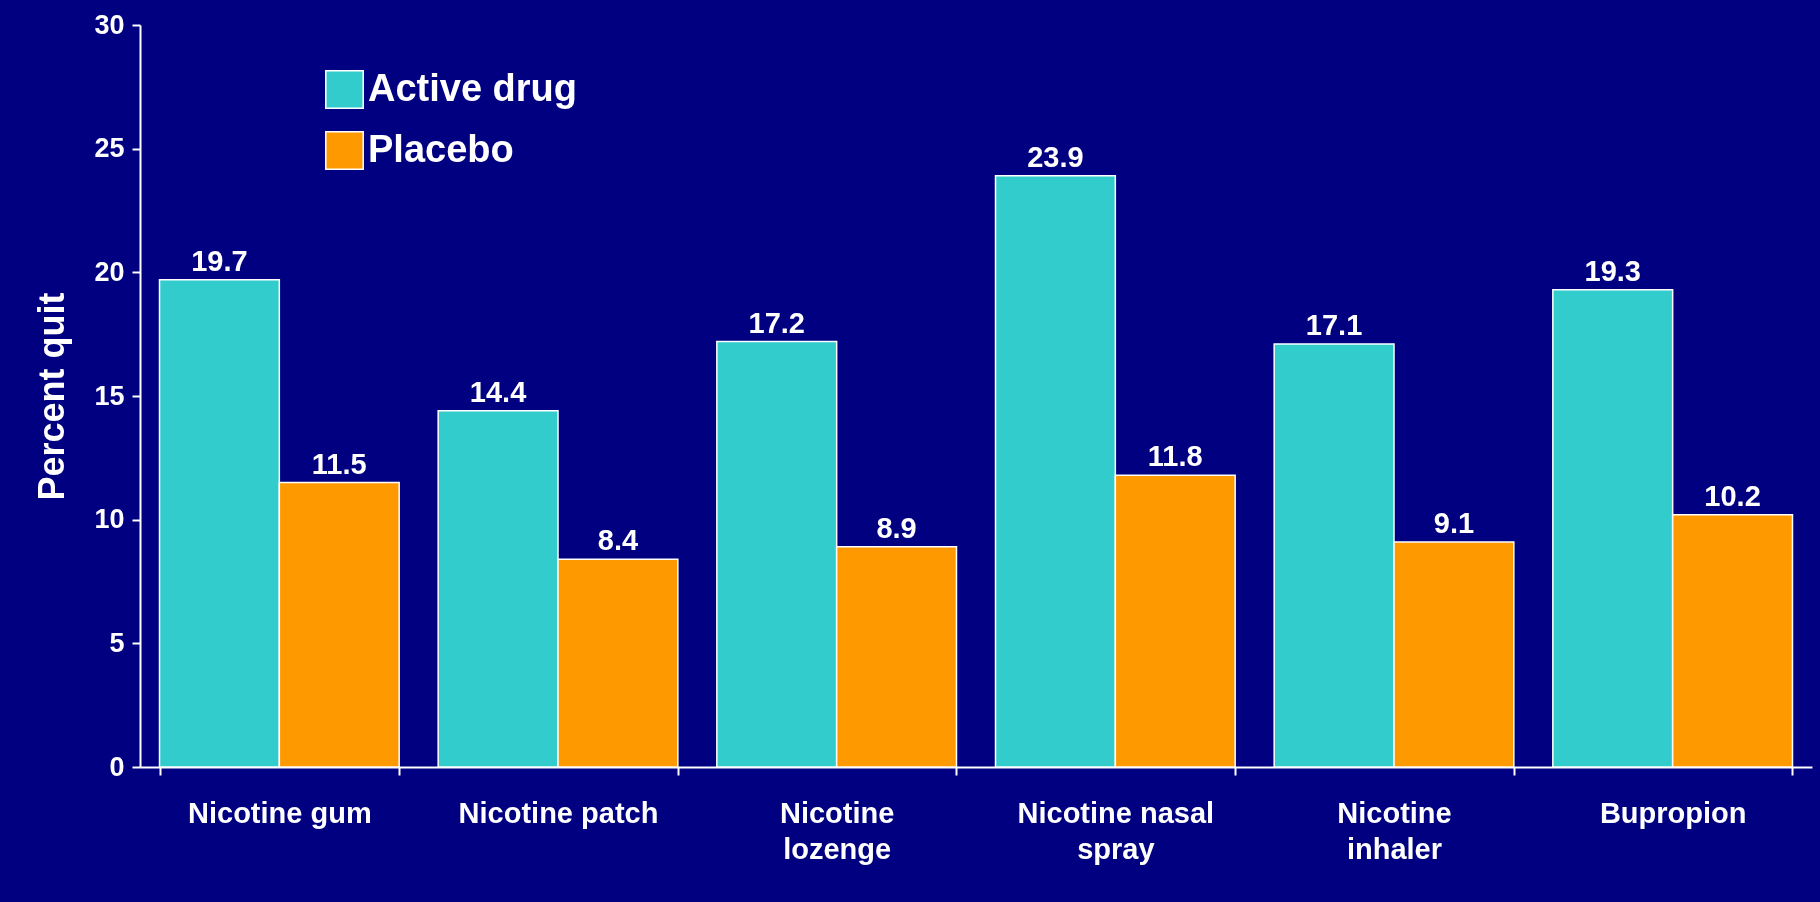  I want to click on data-label: 11.5, so click(339, 463).